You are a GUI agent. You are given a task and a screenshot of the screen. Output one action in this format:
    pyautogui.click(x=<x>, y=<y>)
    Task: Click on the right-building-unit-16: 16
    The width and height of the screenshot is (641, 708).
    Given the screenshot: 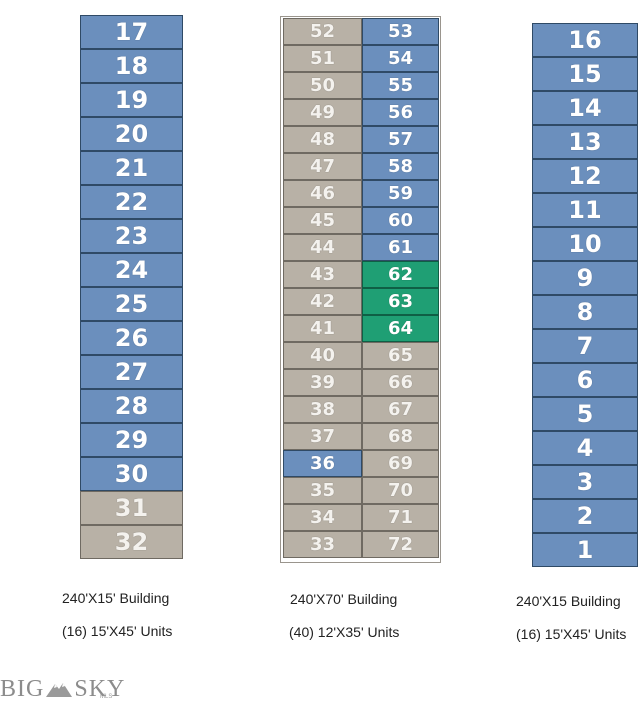 What is the action you would take?
    pyautogui.click(x=585, y=40)
    